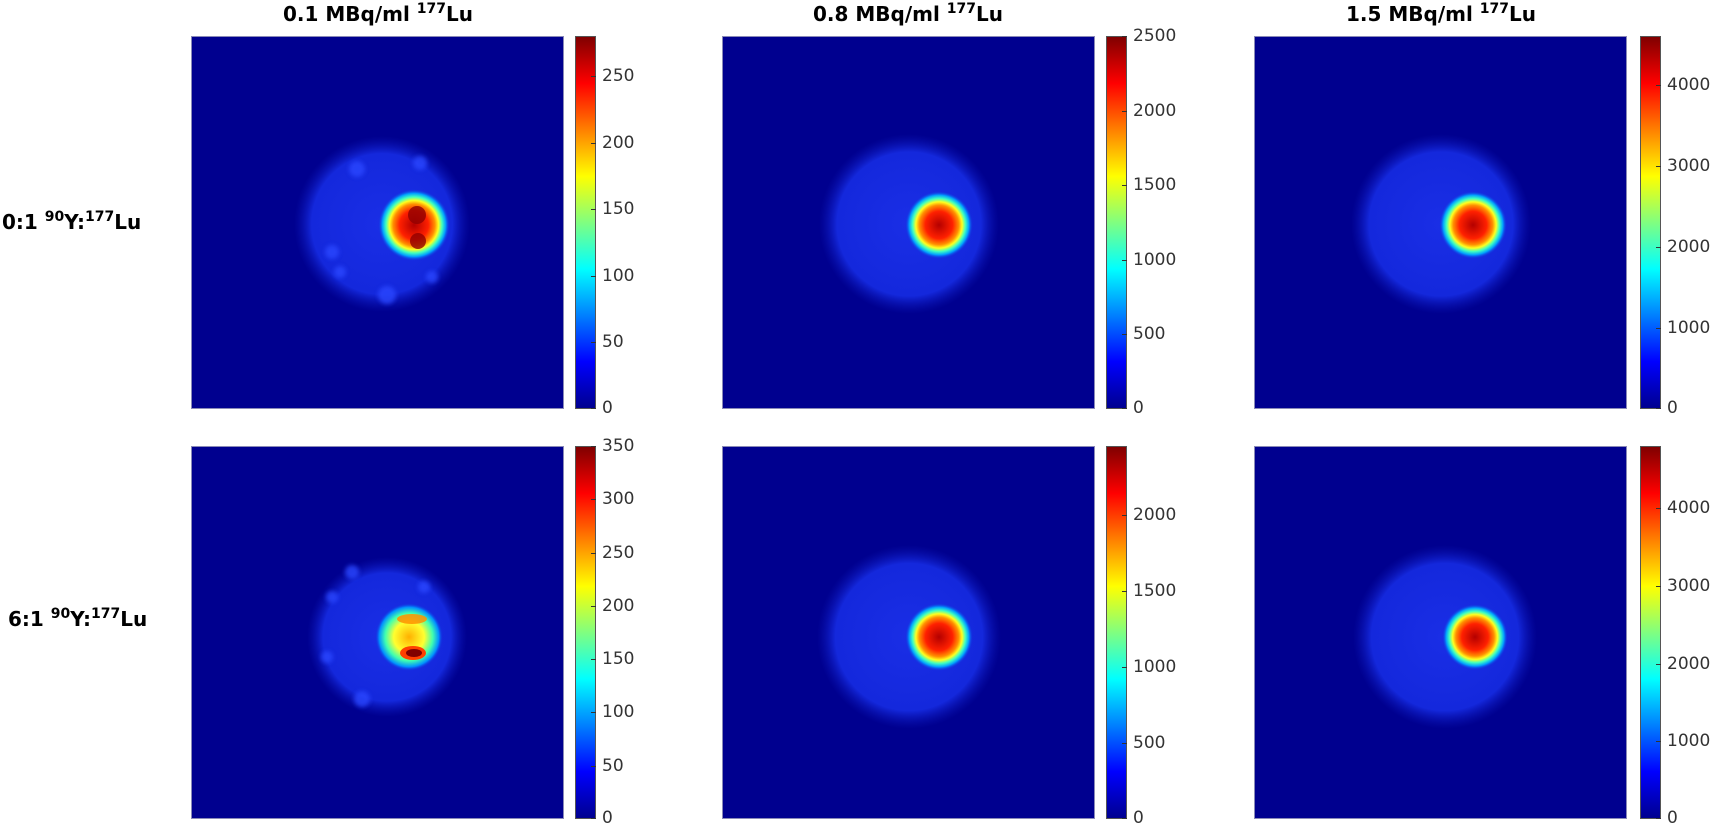 Image resolution: width=1720 pixels, height=831 pixels. What do you see at coordinates (1116, 632) in the screenshot?
I see `colorbar-r2c2` at bounding box center [1116, 632].